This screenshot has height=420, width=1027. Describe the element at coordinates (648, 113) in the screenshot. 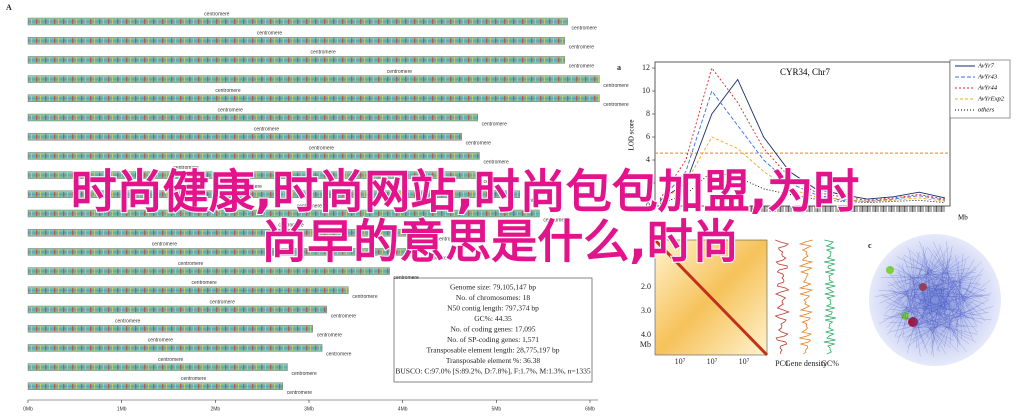

I see `y-tick-label: 8` at that location.